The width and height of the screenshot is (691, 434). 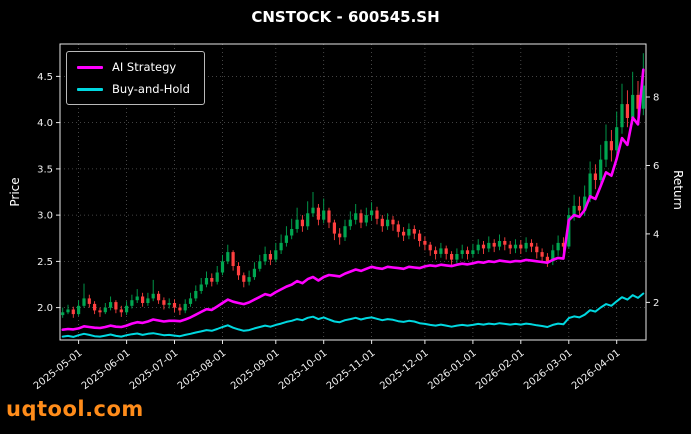 I want to click on svg-text: 2.0, so click(x=45, y=308).